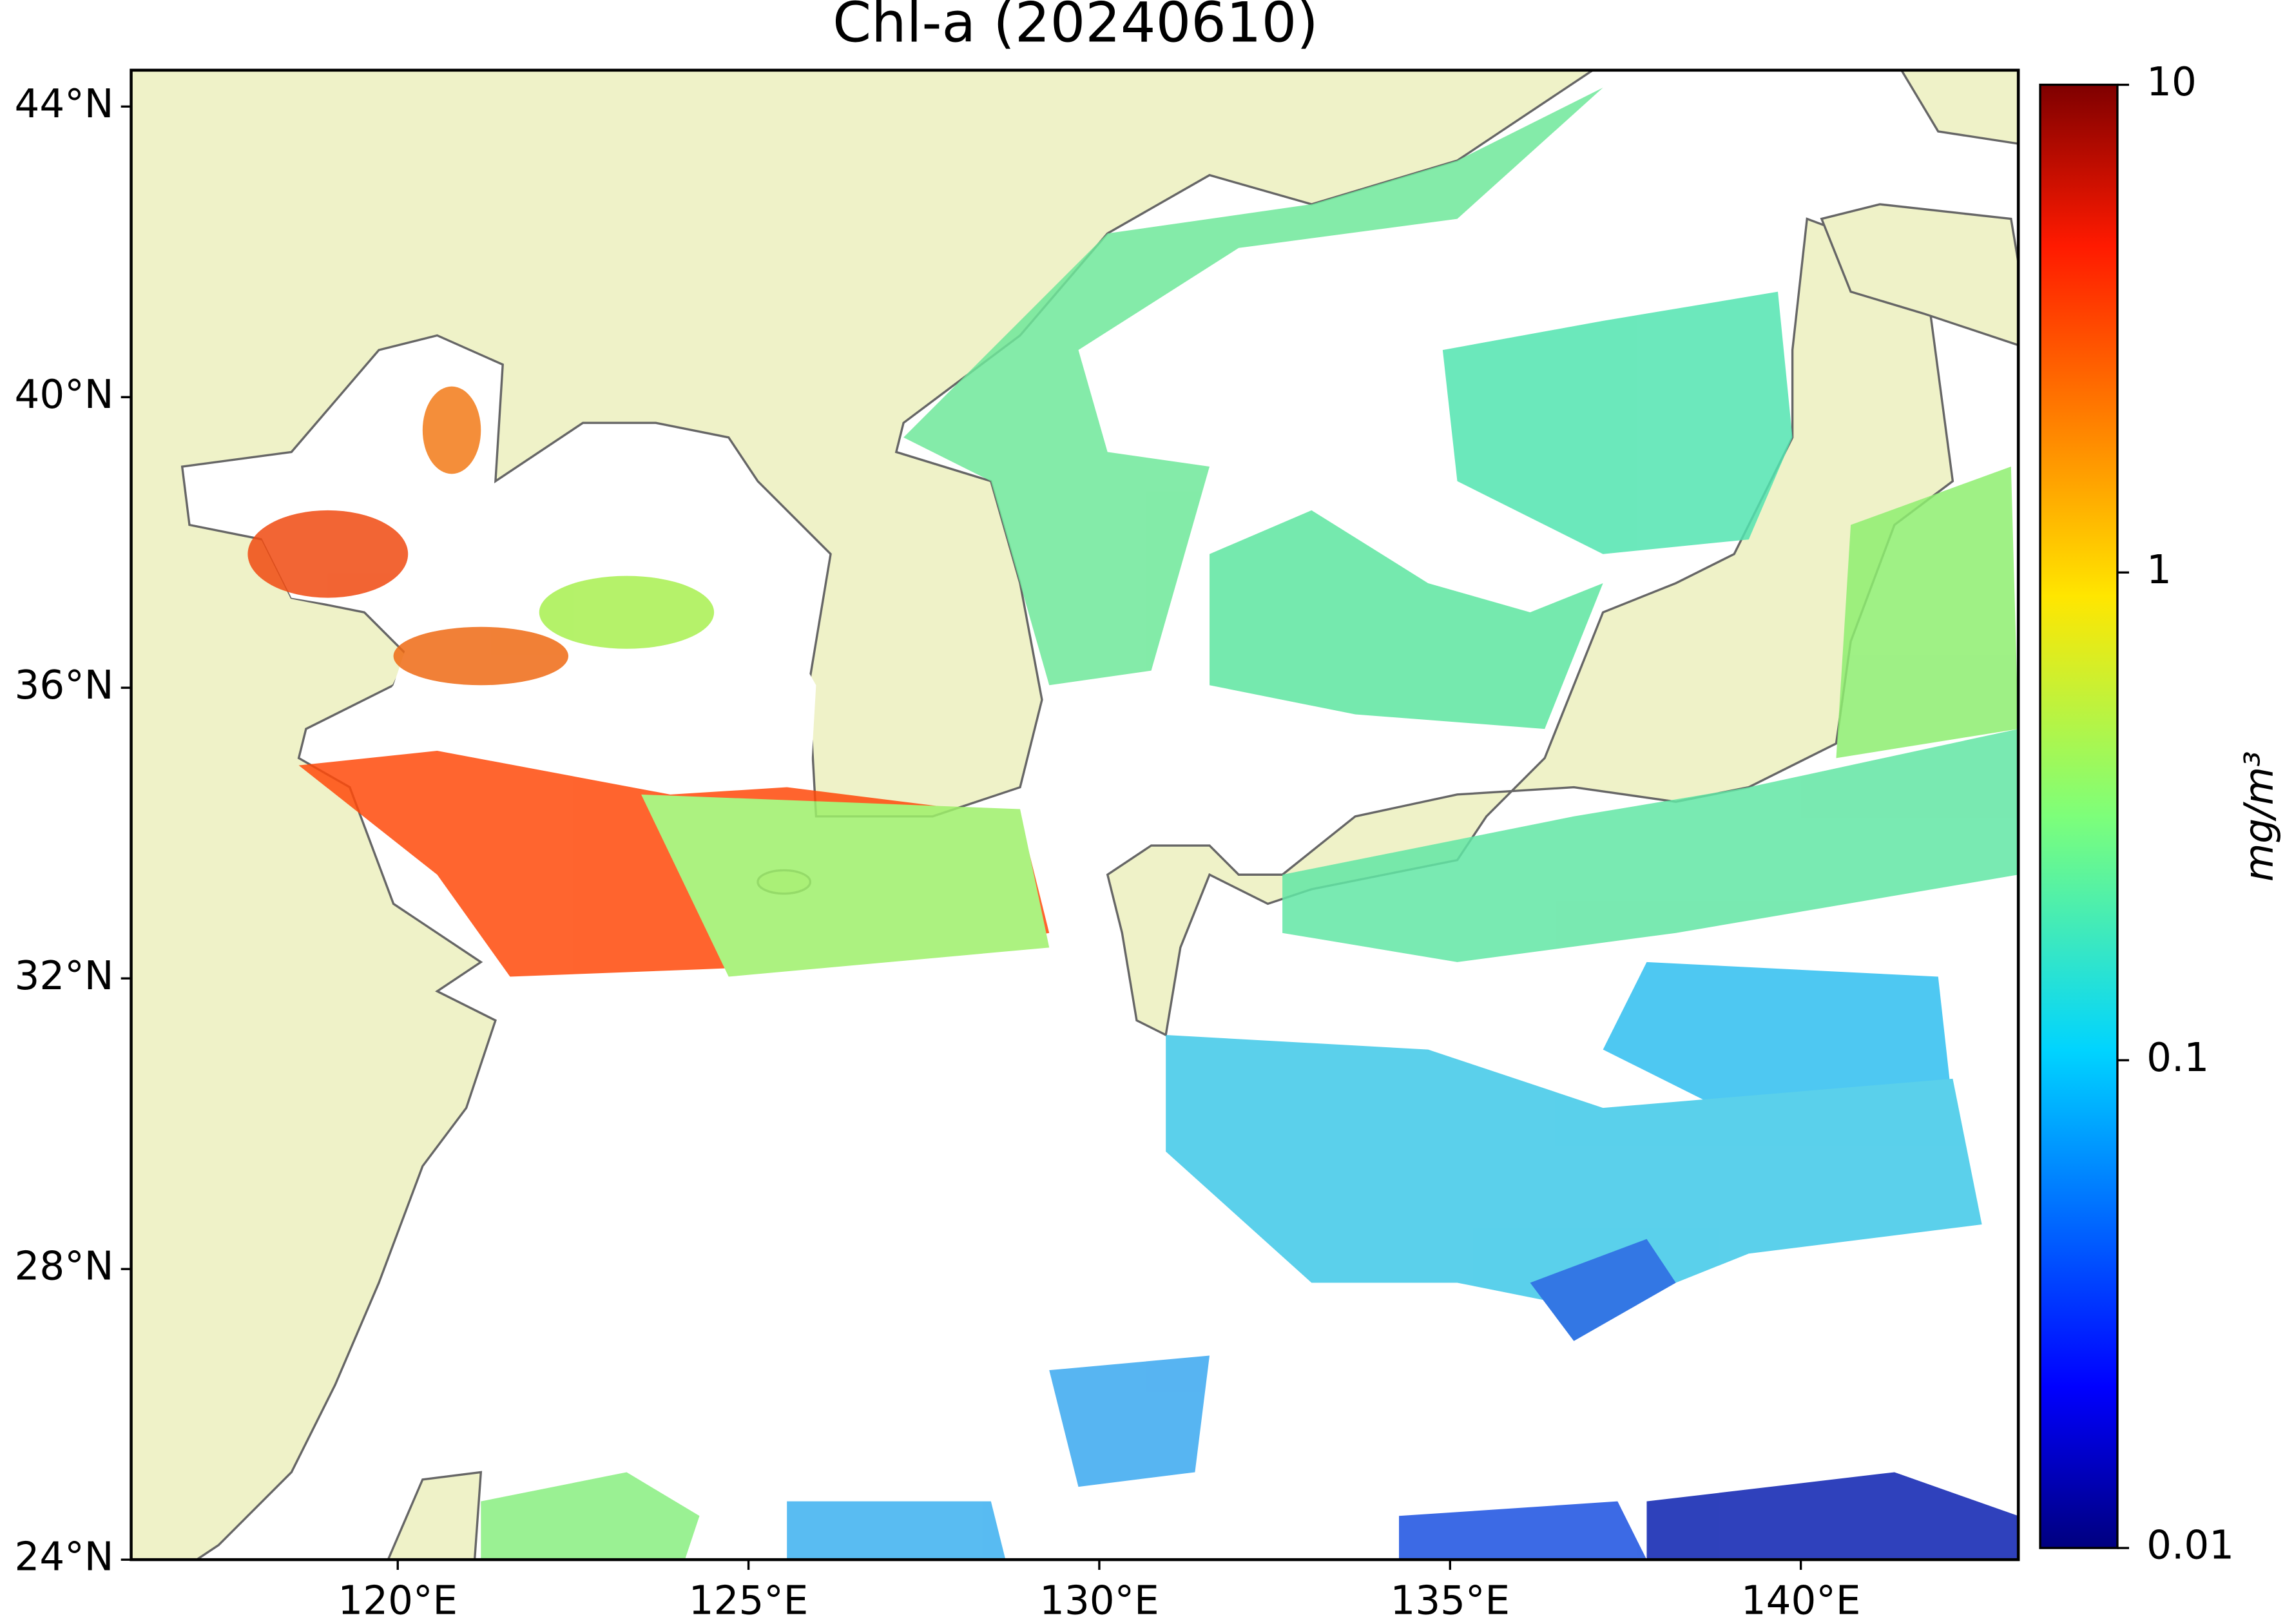  What do you see at coordinates (1075, 27) in the screenshot?
I see `chart-title: Chl-a (20240610)` at bounding box center [1075, 27].